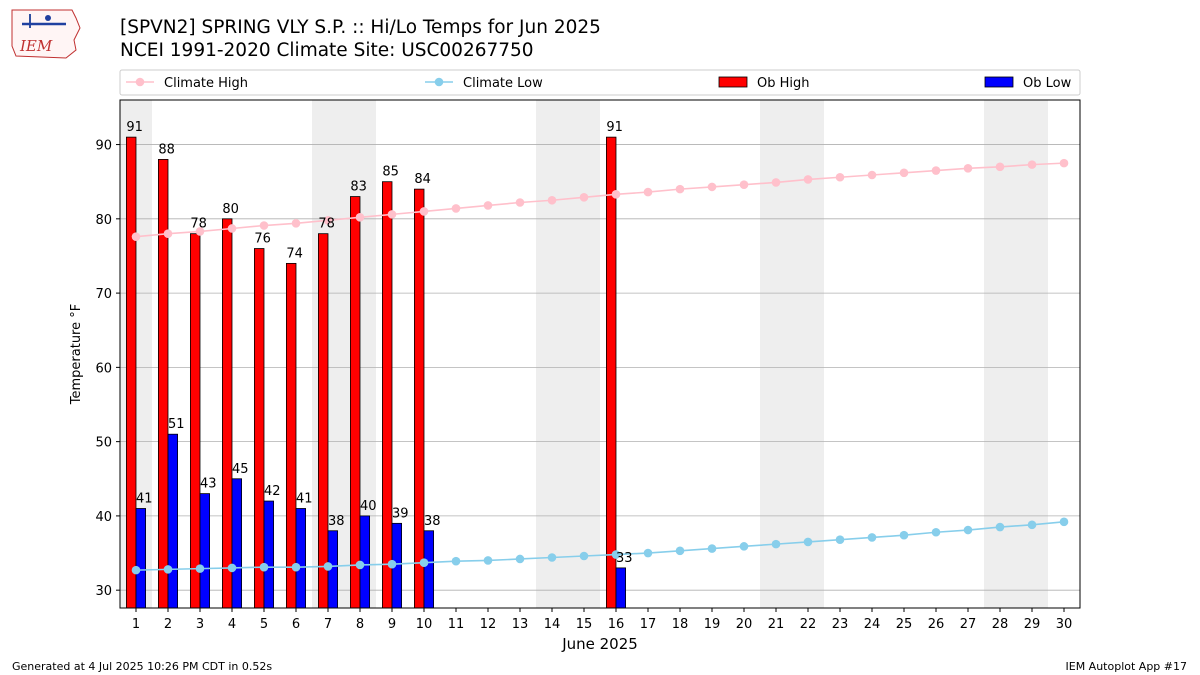 The image size is (1200, 675). What do you see at coordinates (176, 424) in the screenshot?
I see `ob-low-bar-label: 51` at bounding box center [176, 424].